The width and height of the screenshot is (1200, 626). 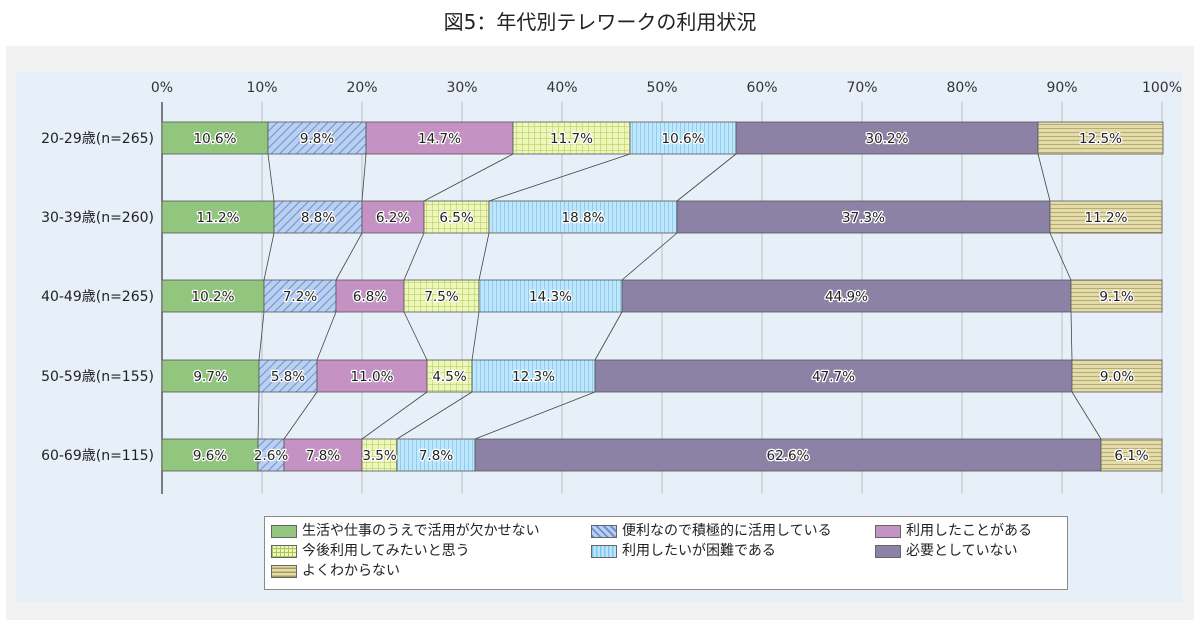 What do you see at coordinates (761, 88) in the screenshot?
I see `x-tick-label: 60%` at bounding box center [761, 88].